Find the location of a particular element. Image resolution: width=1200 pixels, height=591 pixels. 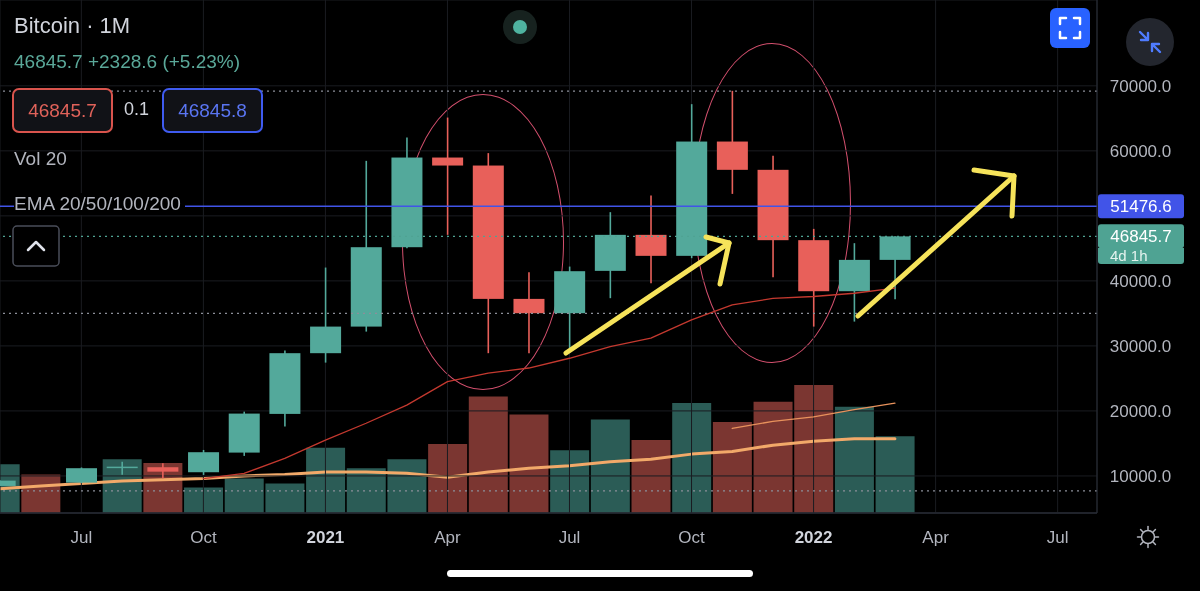

annotation: 46845.8 is located at coordinates (212, 110).